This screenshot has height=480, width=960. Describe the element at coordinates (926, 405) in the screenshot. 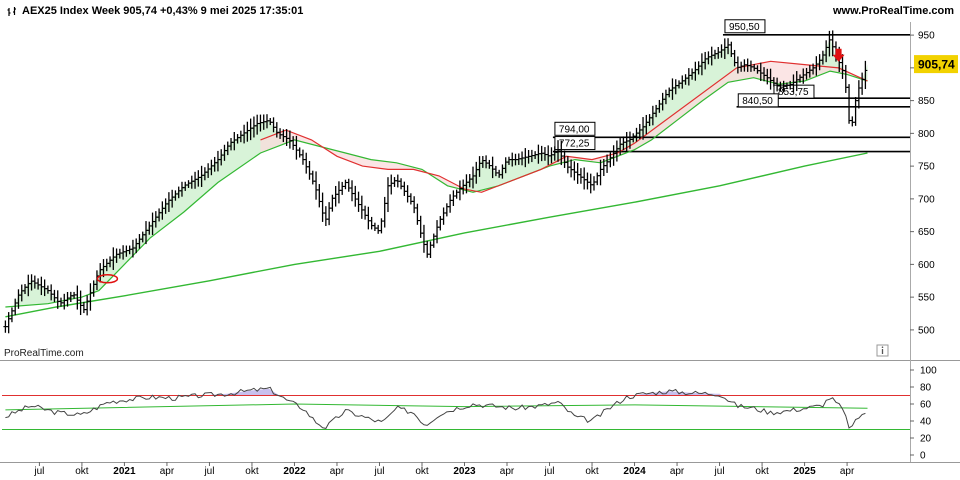

I see `rsi-y-tick-label: 60` at that location.